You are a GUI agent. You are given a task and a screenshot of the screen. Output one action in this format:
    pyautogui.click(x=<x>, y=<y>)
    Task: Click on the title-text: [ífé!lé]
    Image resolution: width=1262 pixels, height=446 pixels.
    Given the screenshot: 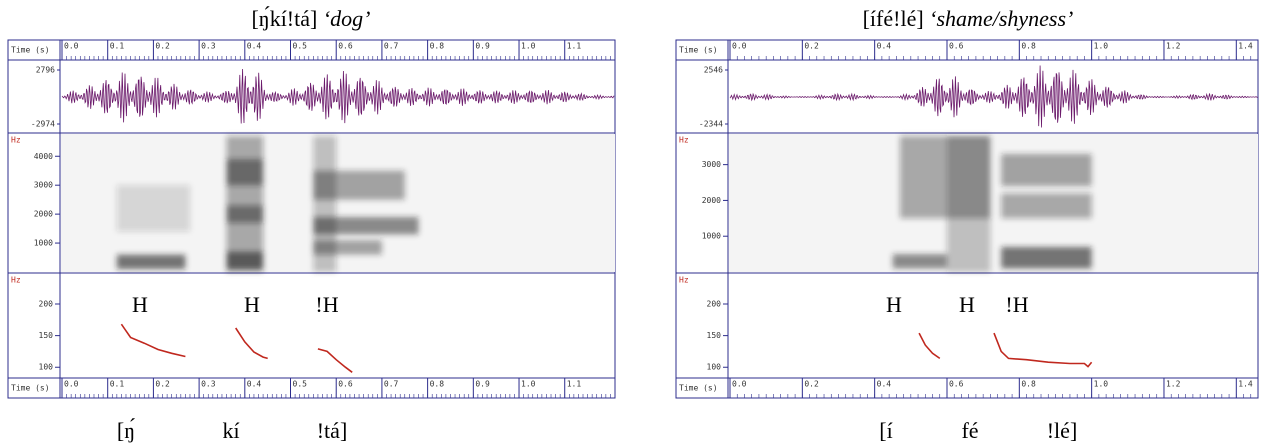 What is the action you would take?
    pyautogui.click(x=893, y=18)
    